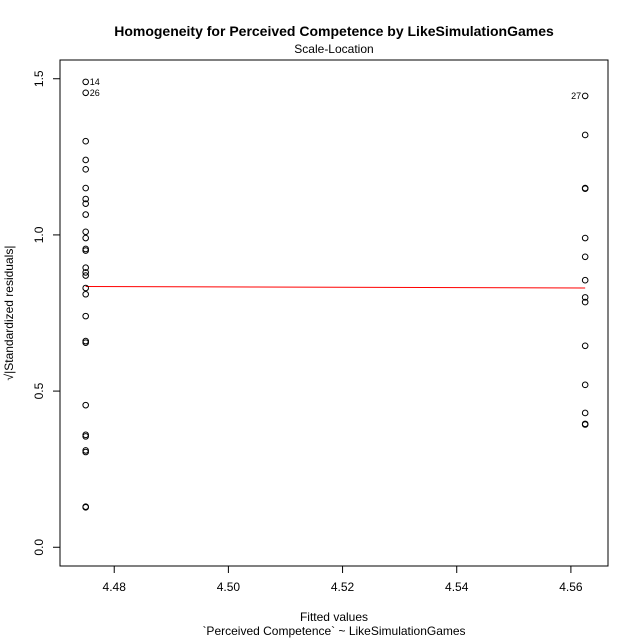 This screenshot has height=640, width=640. Describe the element at coordinates (39, 78) in the screenshot. I see `y-tick-label: 1.5` at that location.